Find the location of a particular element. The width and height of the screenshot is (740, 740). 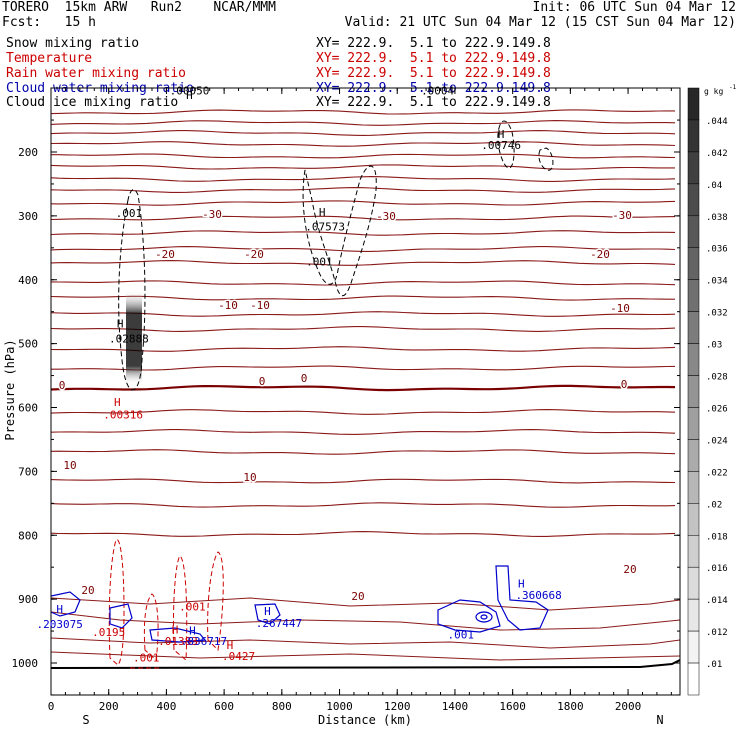

colorbar-tick-label: .042 is located at coordinates (717, 154).